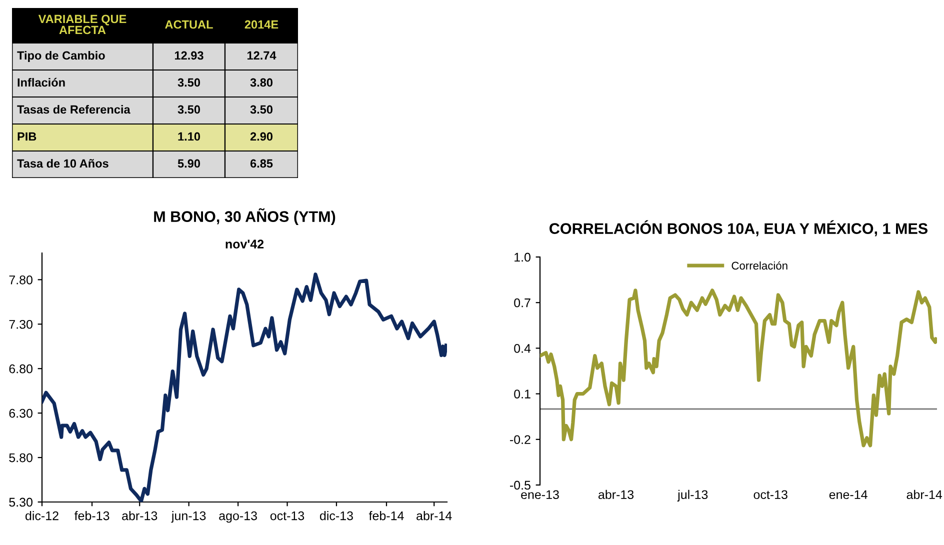  What do you see at coordinates (189, 163) in the screenshot?
I see `data-label: 5.90` at bounding box center [189, 163].